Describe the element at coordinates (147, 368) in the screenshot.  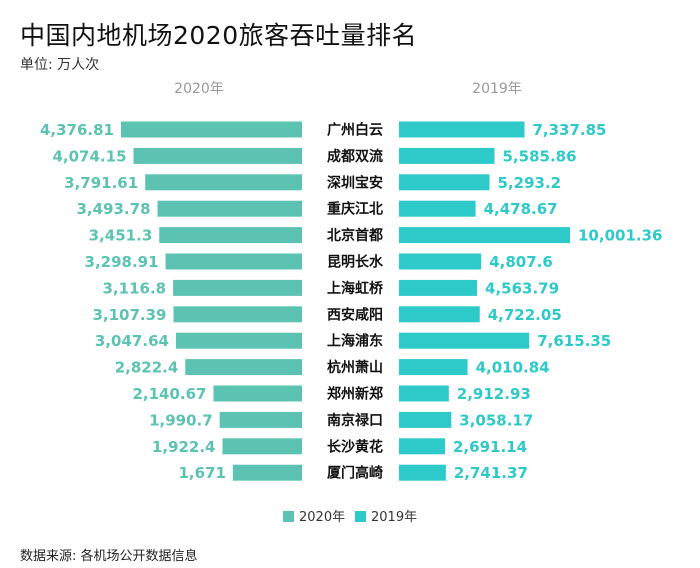
I see `value-label-2020: 2,822.4` at that location.